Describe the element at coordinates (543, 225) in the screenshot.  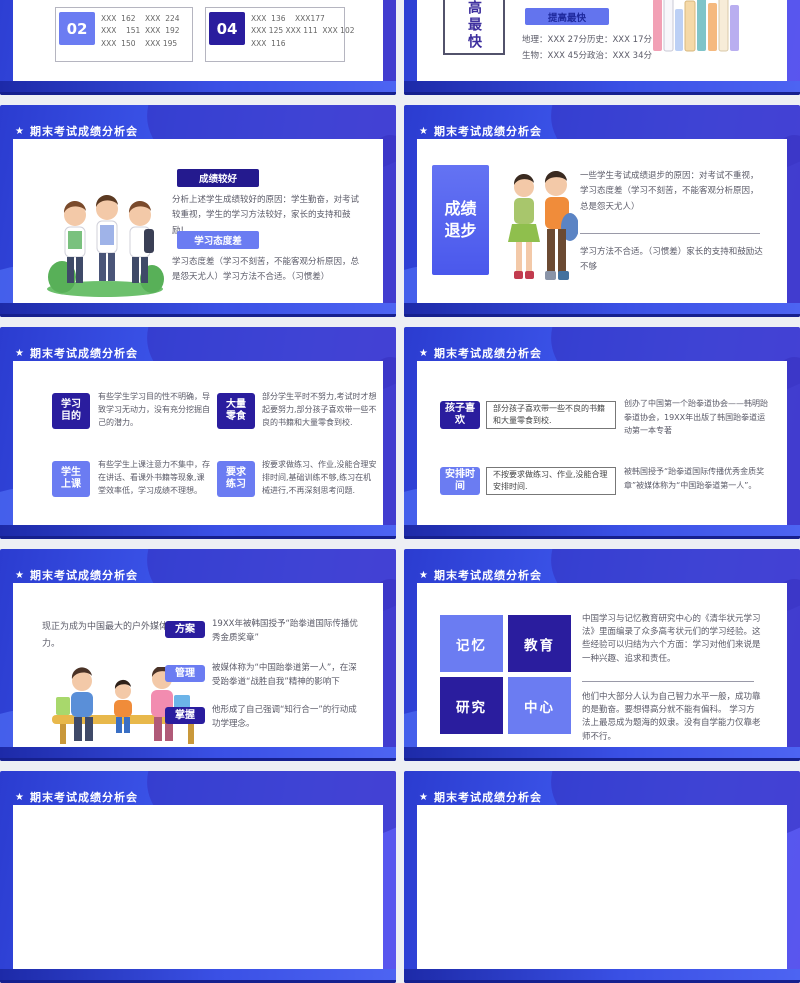
I see `two-students-illustration` at that location.